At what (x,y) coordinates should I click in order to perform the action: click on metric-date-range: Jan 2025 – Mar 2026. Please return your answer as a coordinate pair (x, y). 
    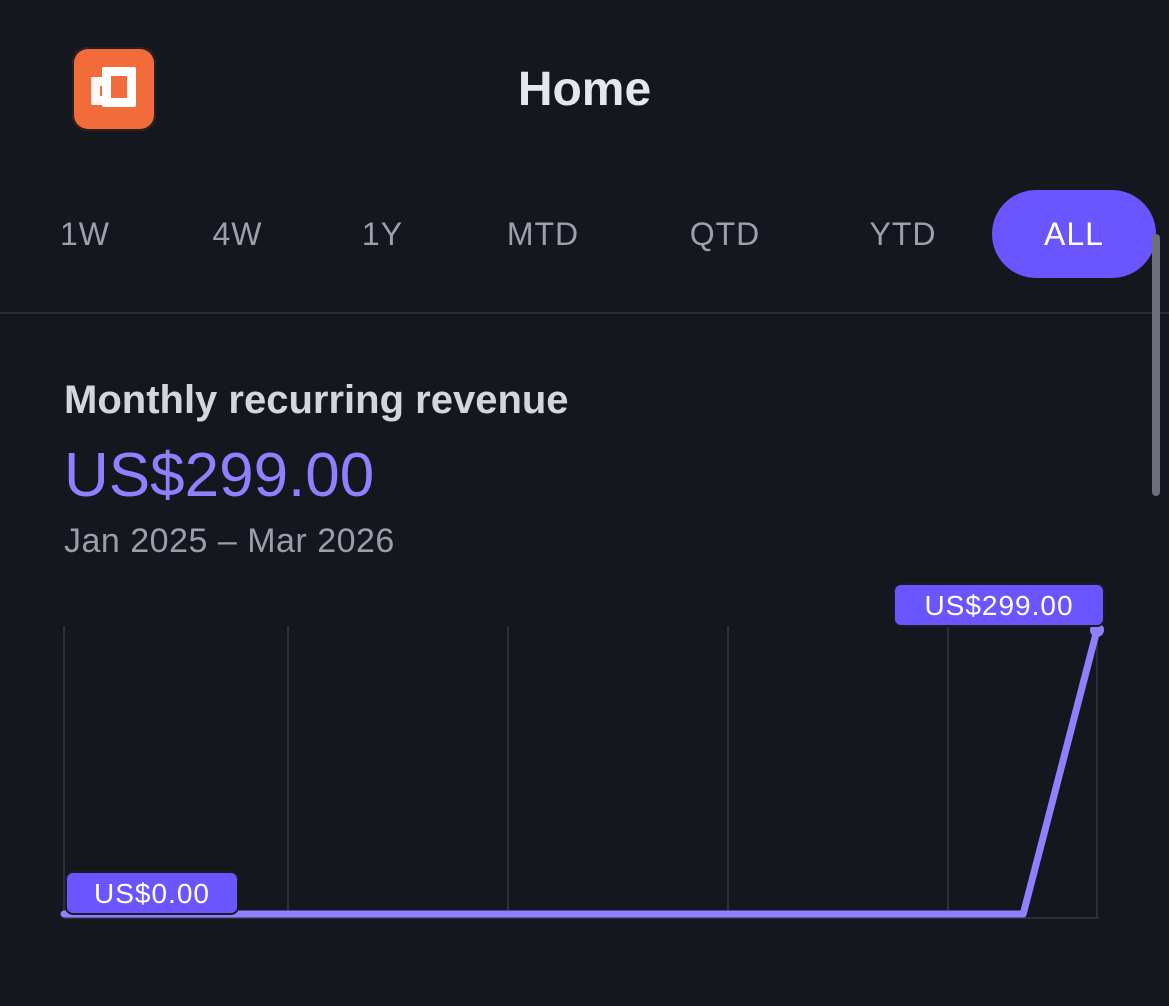
    Looking at the image, I should click on (229, 541).